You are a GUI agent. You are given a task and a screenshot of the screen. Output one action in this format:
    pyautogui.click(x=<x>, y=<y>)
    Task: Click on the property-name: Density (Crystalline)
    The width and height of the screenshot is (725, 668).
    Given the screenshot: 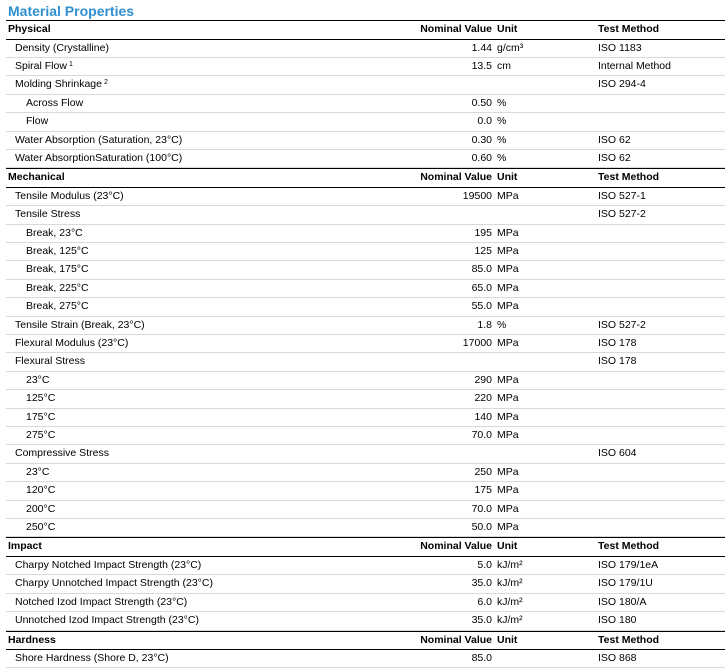 What is the action you would take?
    pyautogui.click(x=62, y=48)
    